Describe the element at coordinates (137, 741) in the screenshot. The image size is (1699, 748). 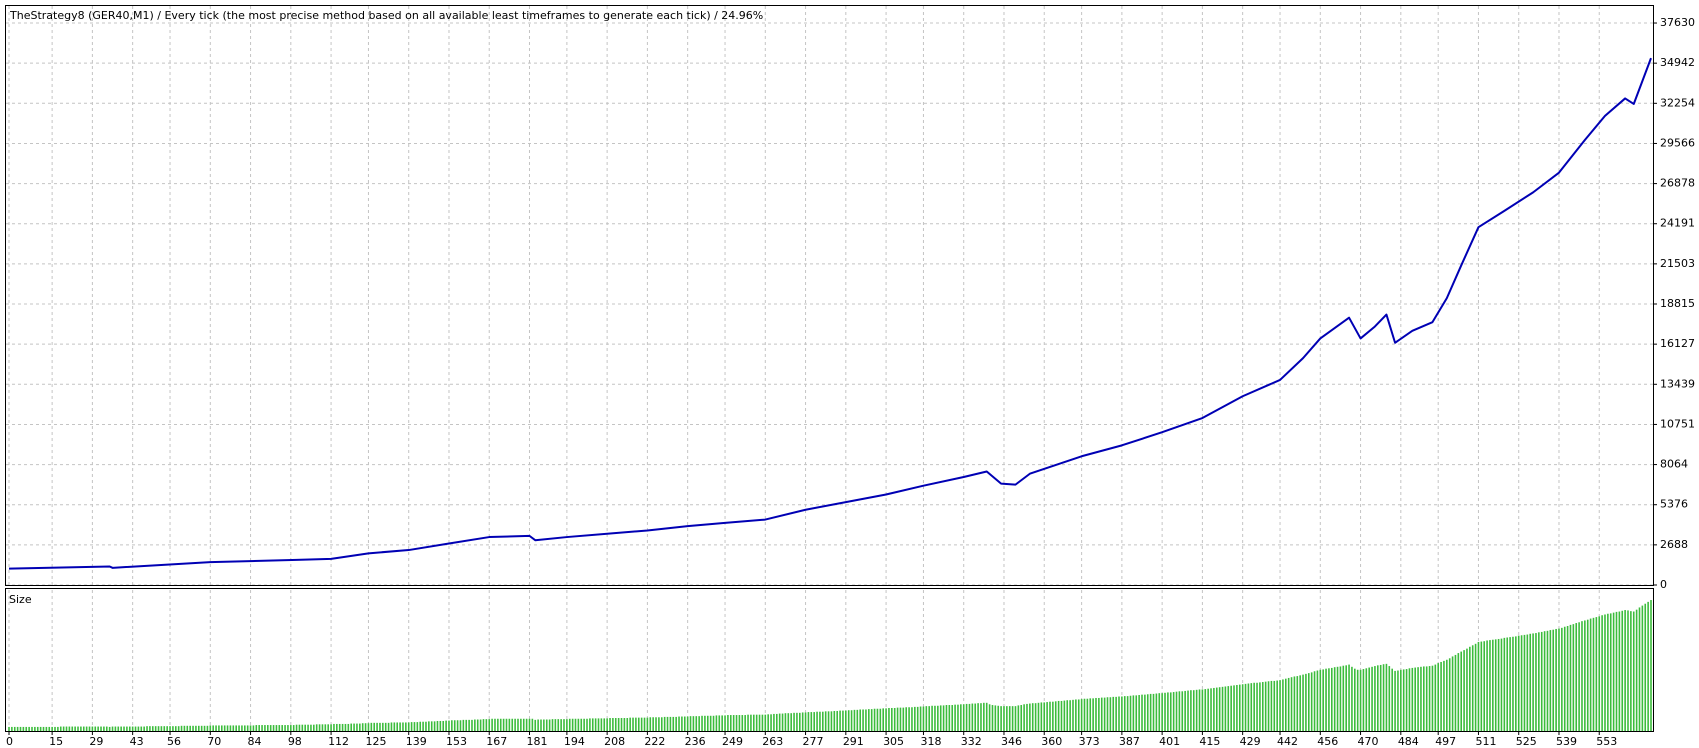
I see `x-tick-label: 43` at that location.